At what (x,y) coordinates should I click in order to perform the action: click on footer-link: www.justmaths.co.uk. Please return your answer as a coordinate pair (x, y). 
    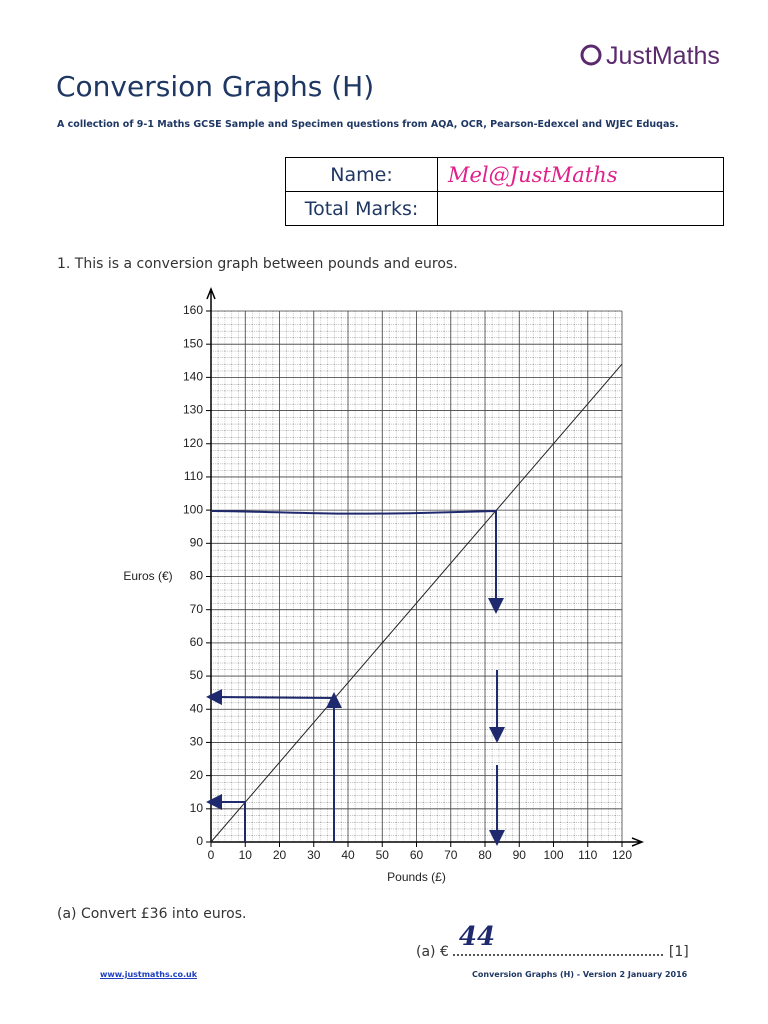
    Looking at the image, I should click on (149, 974).